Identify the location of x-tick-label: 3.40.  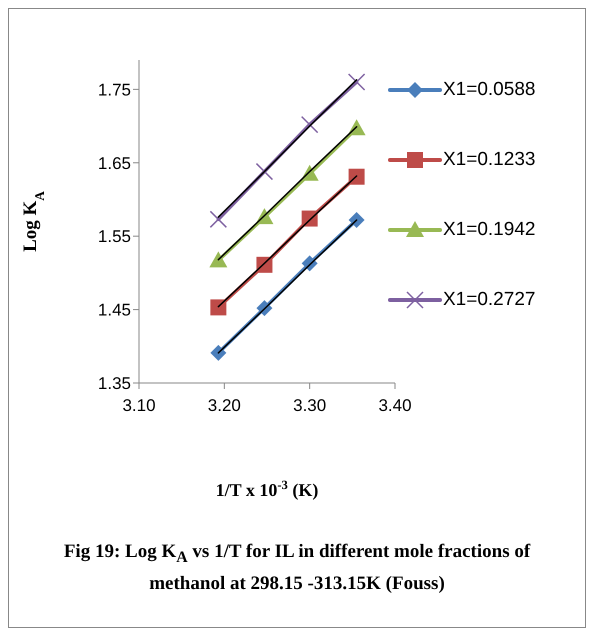
(395, 406).